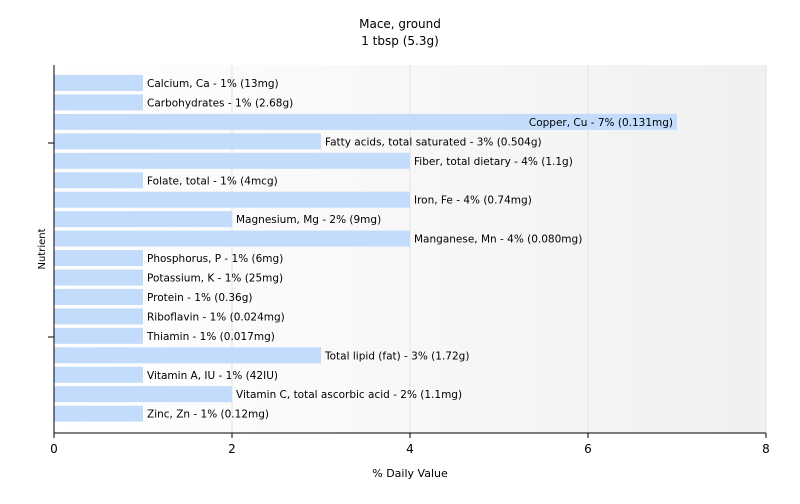 This screenshot has height=504, width=800. Describe the element at coordinates (54, 449) in the screenshot. I see `x-tick-label: 0` at that location.